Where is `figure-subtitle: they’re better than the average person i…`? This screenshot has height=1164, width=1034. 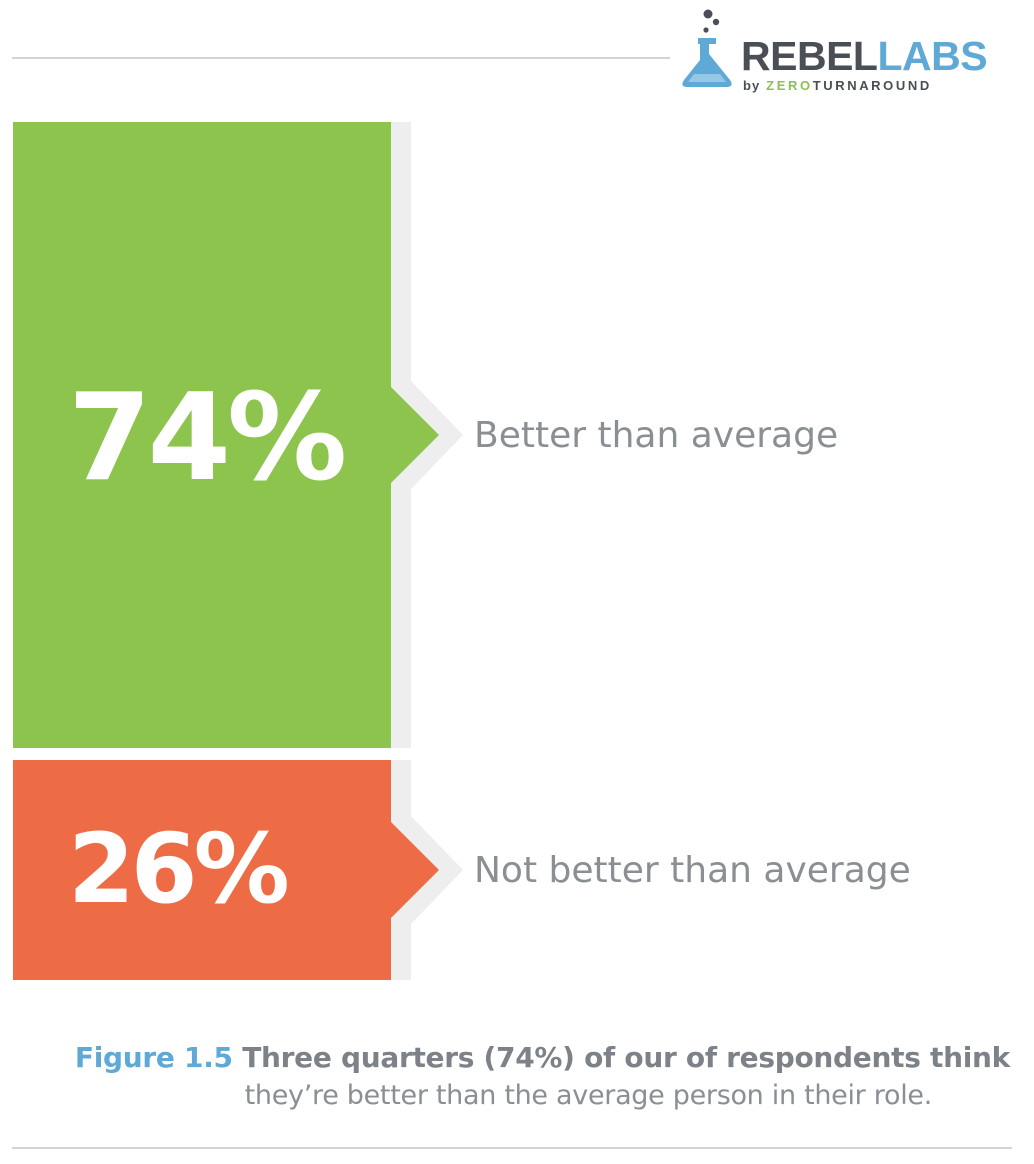 figure-subtitle: they’re better than the average person i… is located at coordinates (588, 1095).